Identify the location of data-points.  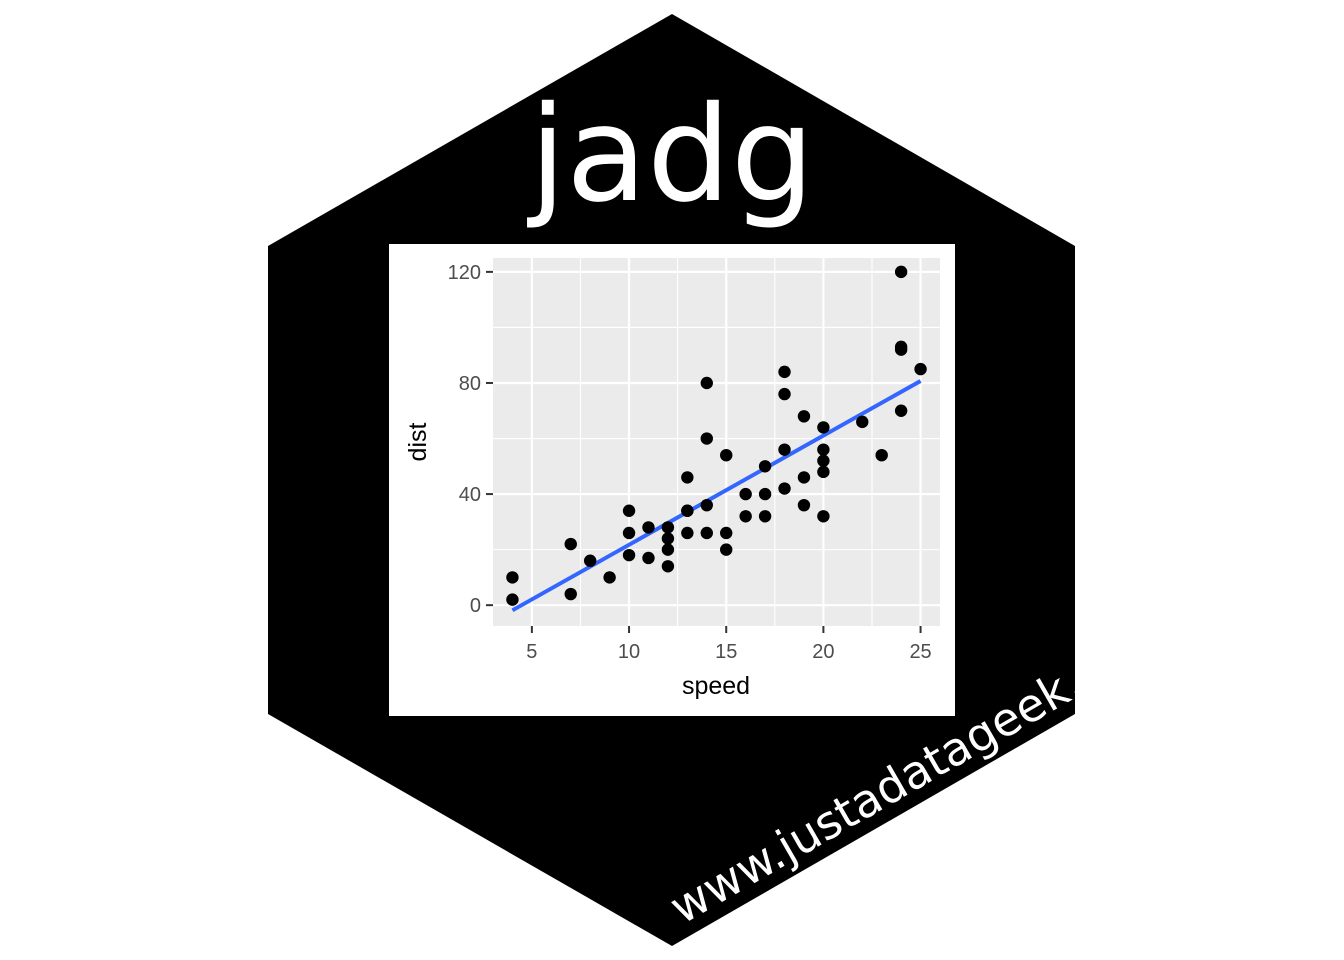
(716, 435).